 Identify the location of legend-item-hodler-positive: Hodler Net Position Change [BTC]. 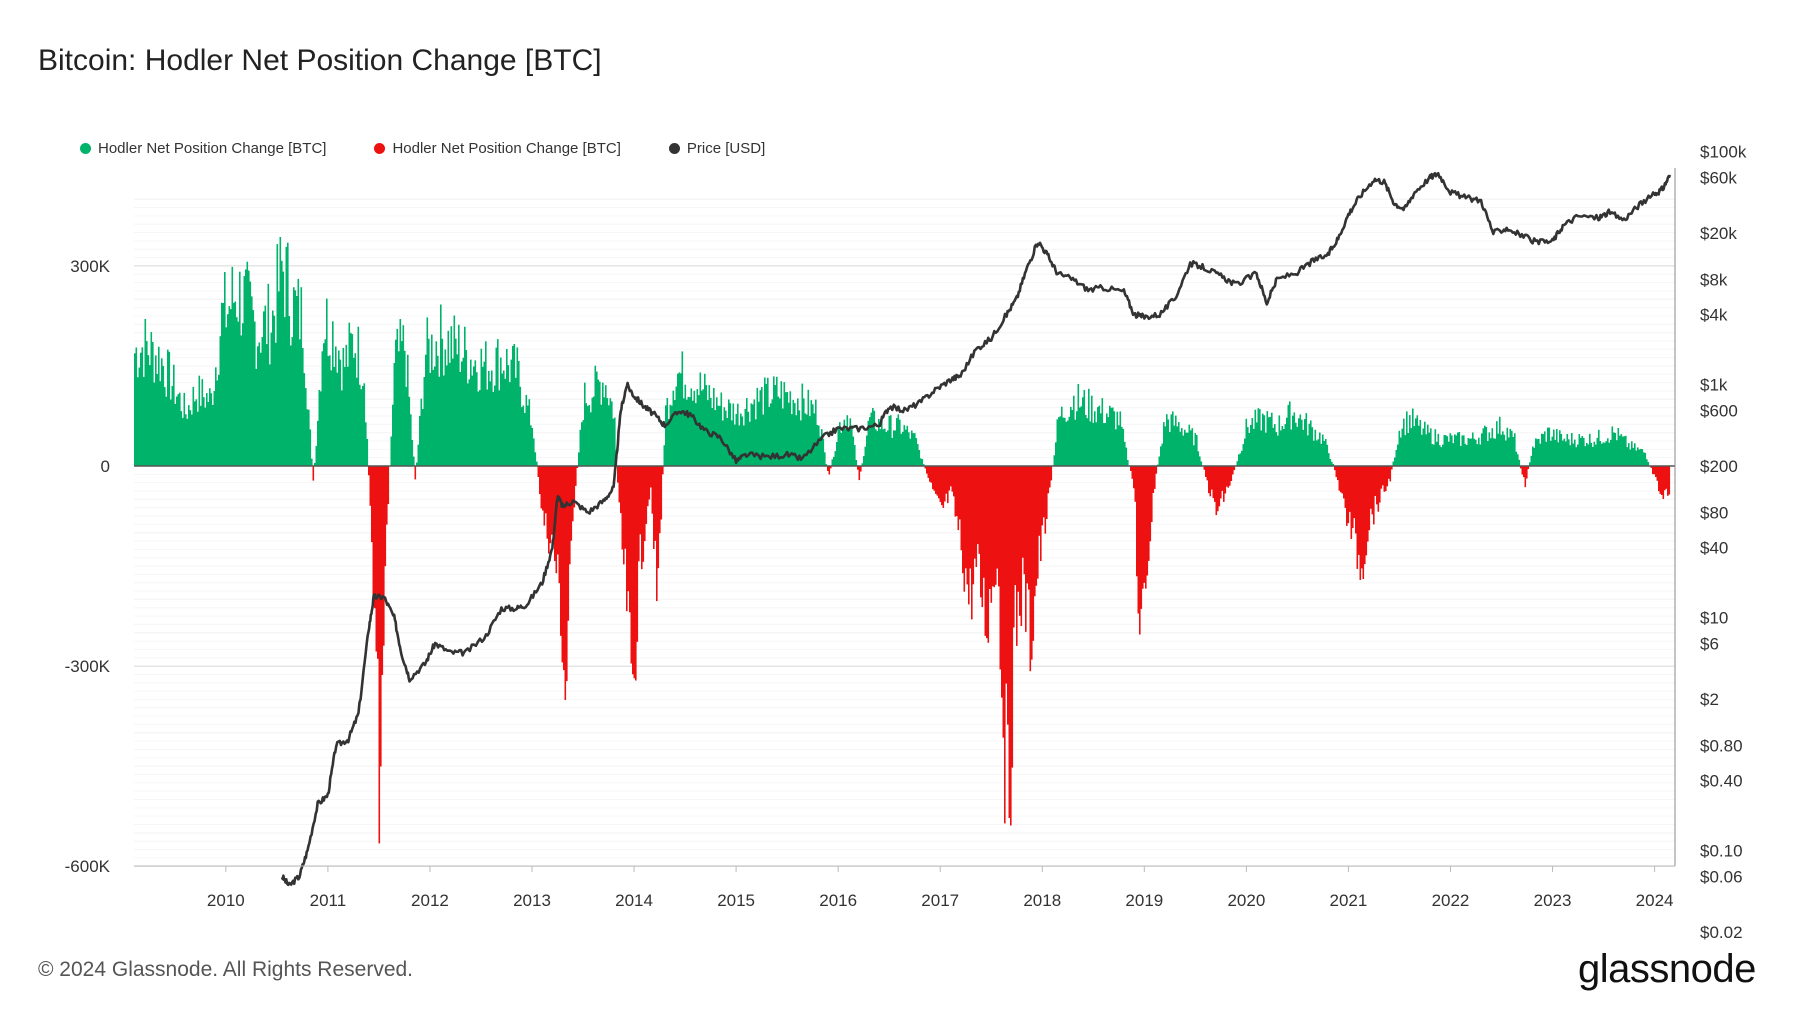
(203, 148).